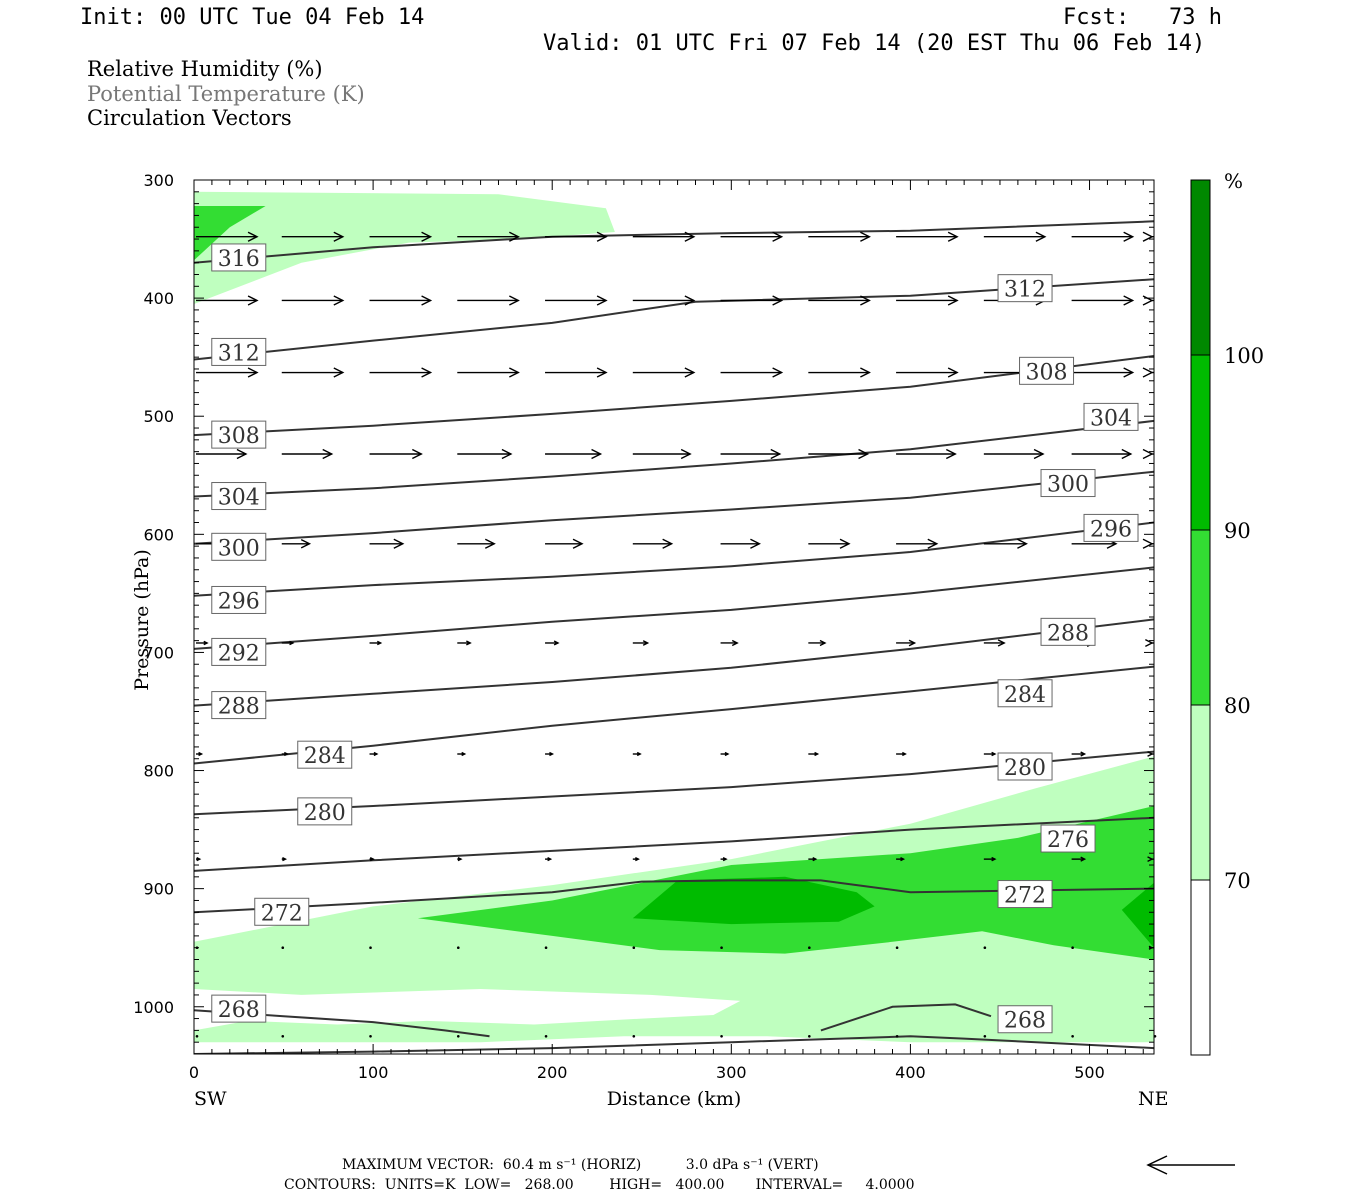 This screenshot has width=1350, height=1200. Describe the element at coordinates (210, 1099) in the screenshot. I see `endpoint-sw: SW` at that location.